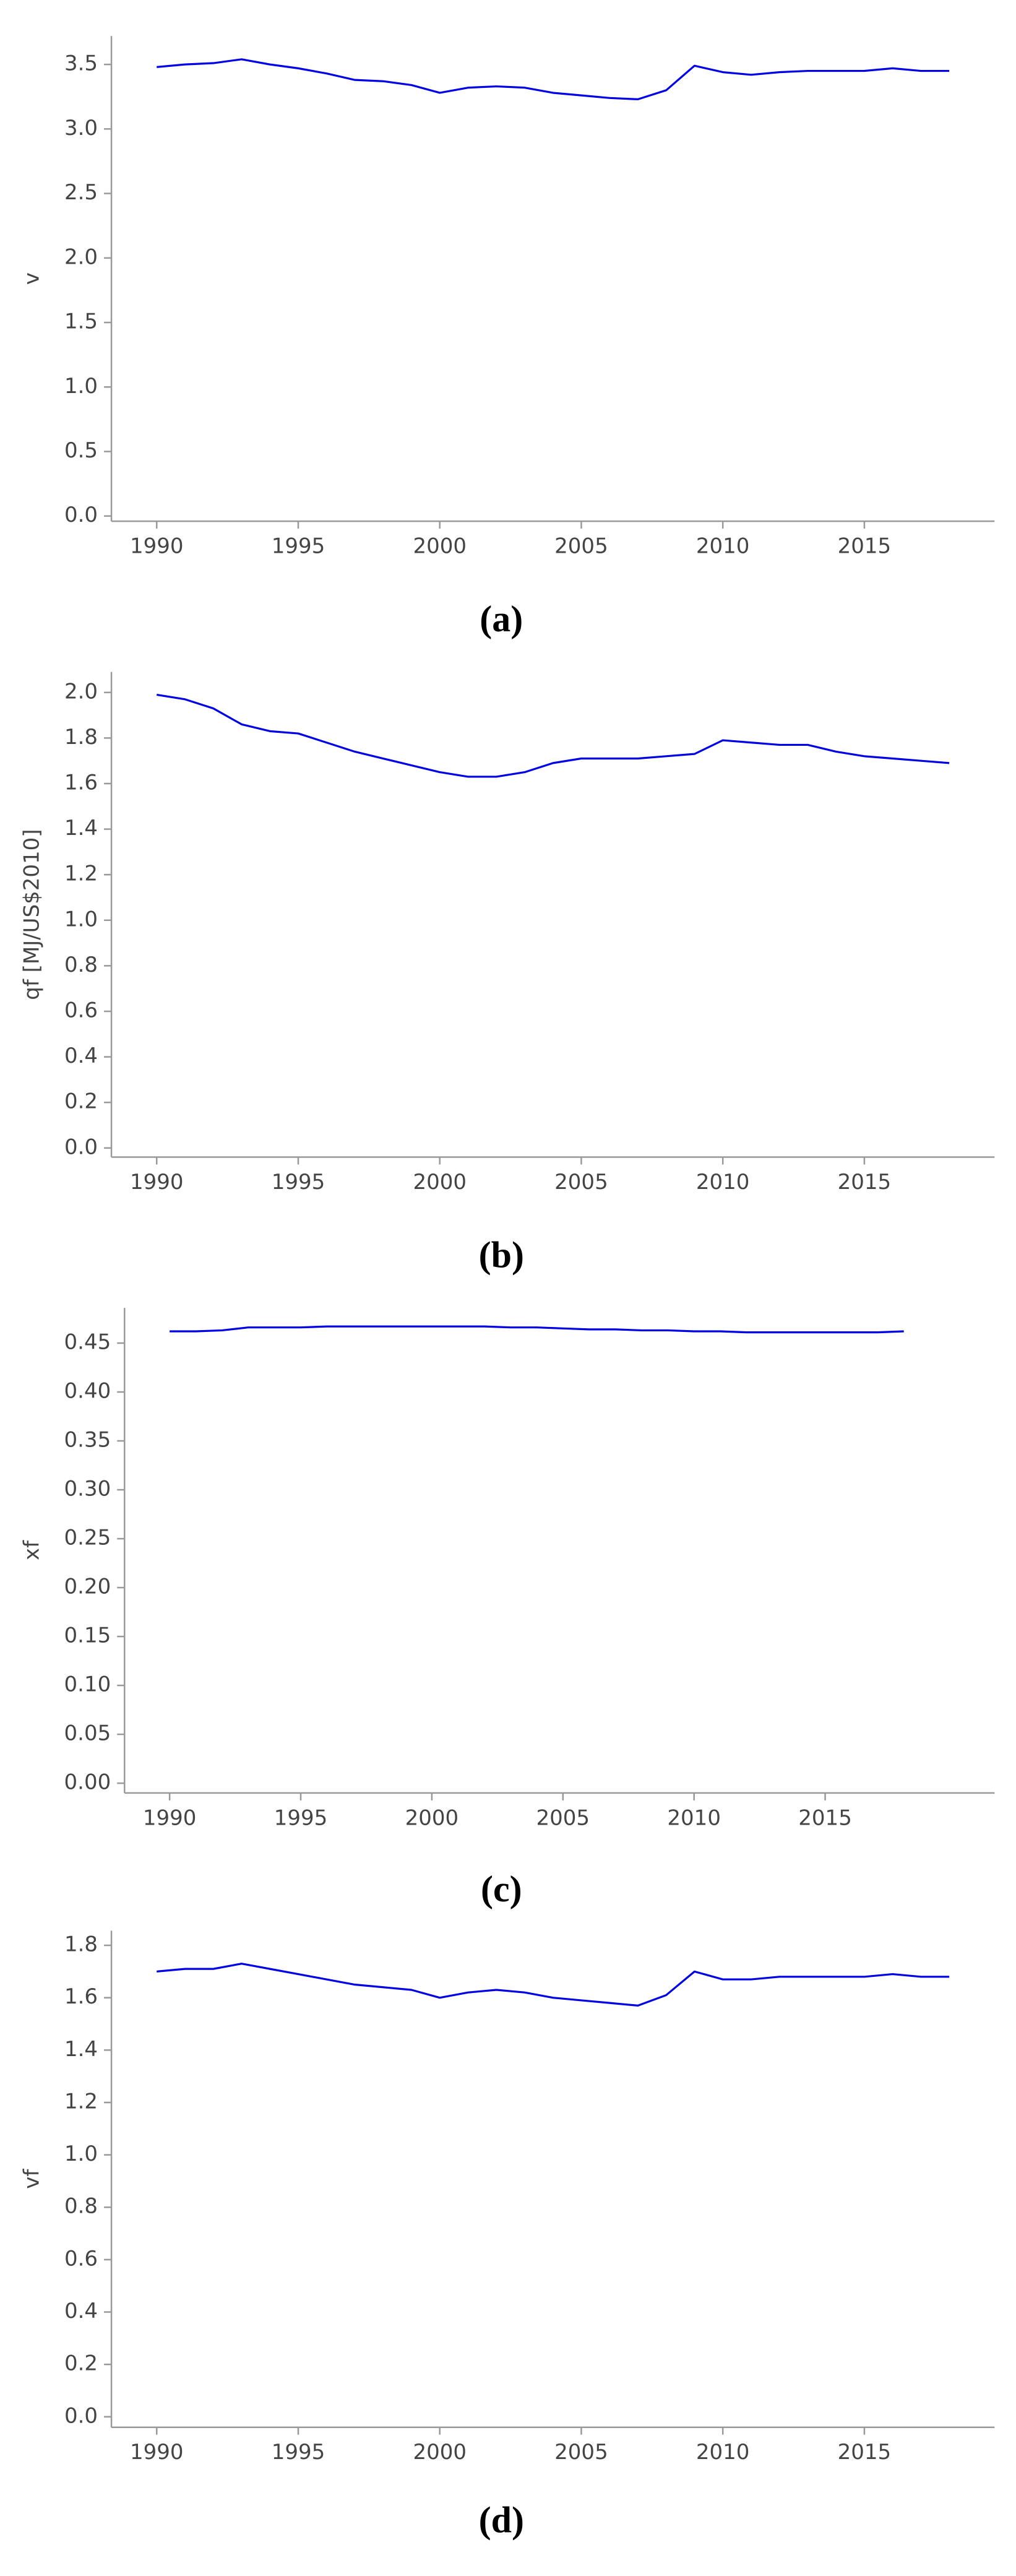  What do you see at coordinates (501, 1889) in the screenshot?
I see `caption: (c)` at bounding box center [501, 1889].